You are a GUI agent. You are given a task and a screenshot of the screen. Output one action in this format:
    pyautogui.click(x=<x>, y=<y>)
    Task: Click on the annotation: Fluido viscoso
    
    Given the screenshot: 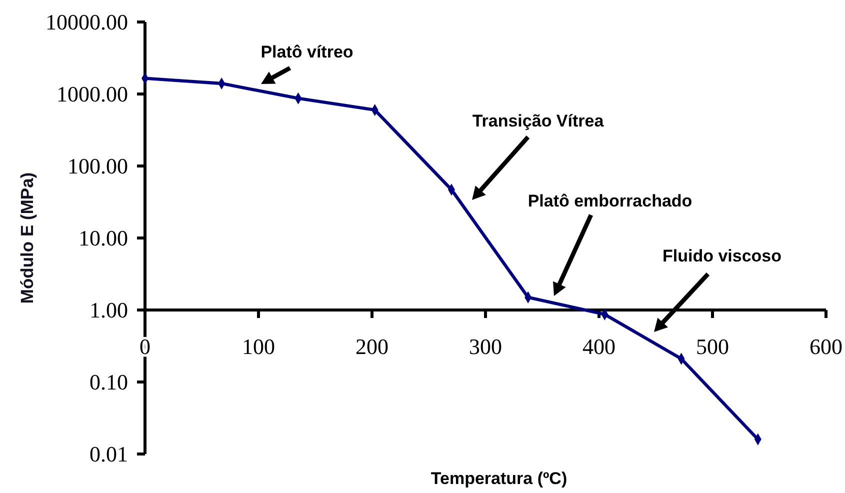 What is the action you would take?
    pyautogui.click(x=722, y=256)
    